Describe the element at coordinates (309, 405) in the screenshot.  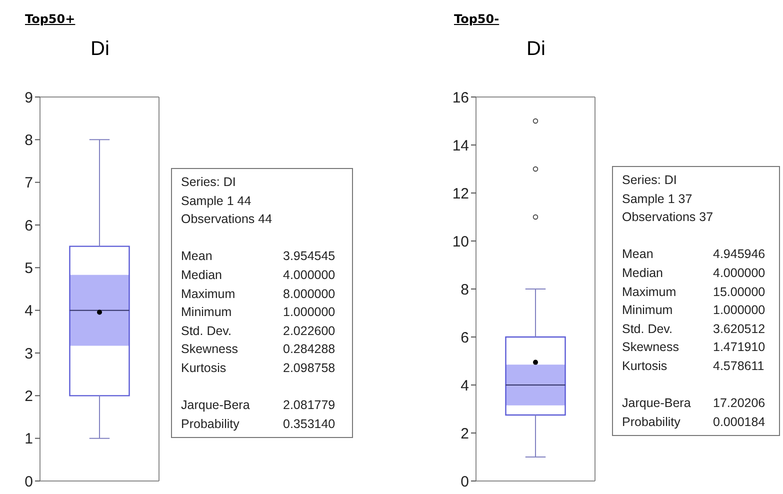
I see `text: 2.081779` at that location.